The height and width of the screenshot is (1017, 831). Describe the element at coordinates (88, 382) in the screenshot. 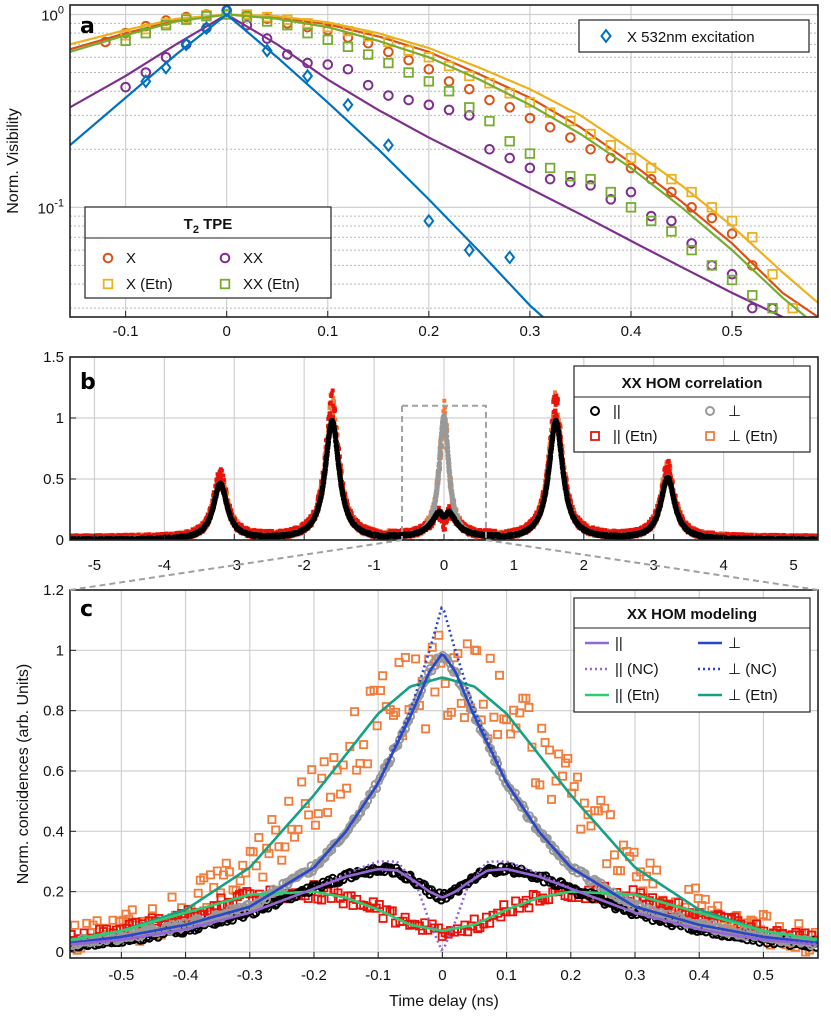

I see `panel-label-b: b` at that location.